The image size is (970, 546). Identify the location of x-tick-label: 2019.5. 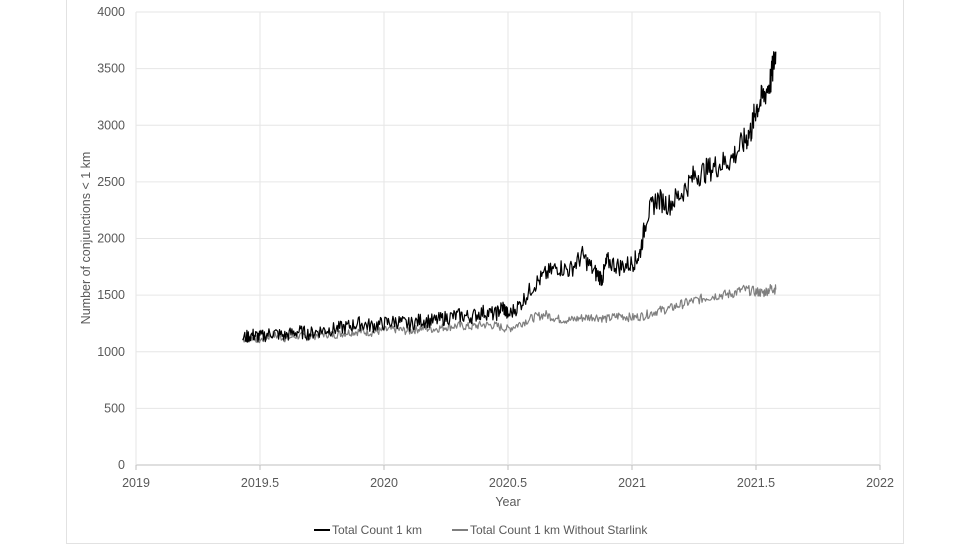
(260, 483).